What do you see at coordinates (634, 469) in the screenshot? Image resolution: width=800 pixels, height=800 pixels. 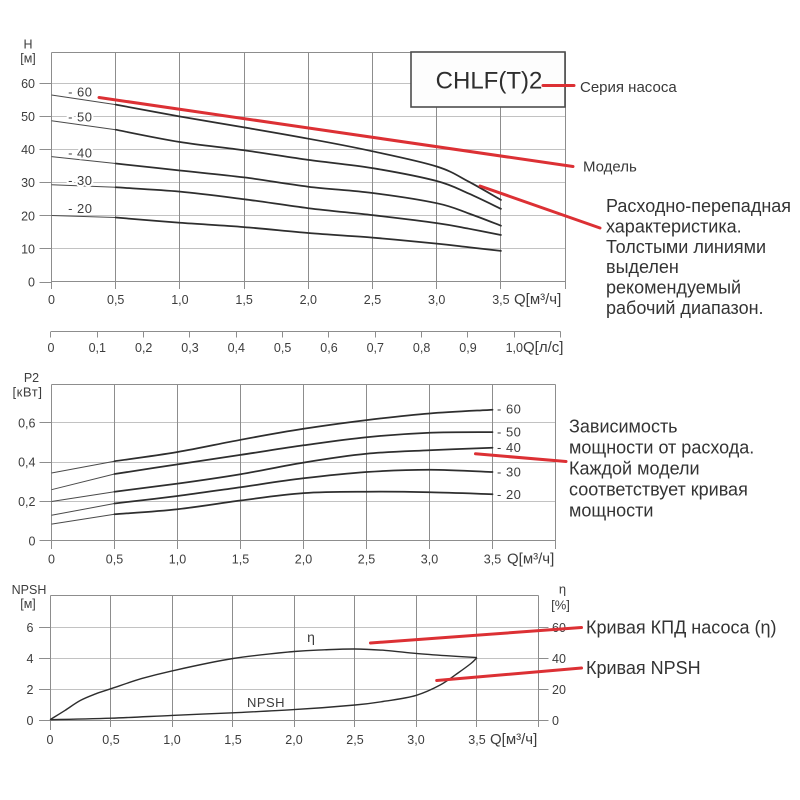 I see `svg-text: Каждой модели` at bounding box center [634, 469].